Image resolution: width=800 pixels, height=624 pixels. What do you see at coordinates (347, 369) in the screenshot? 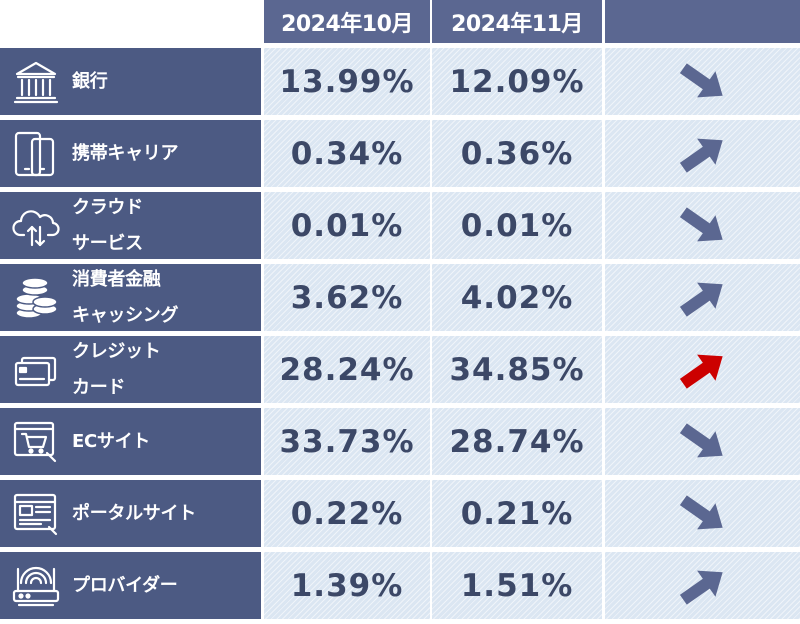
I see `value-oct: 28.24%` at bounding box center [347, 369].